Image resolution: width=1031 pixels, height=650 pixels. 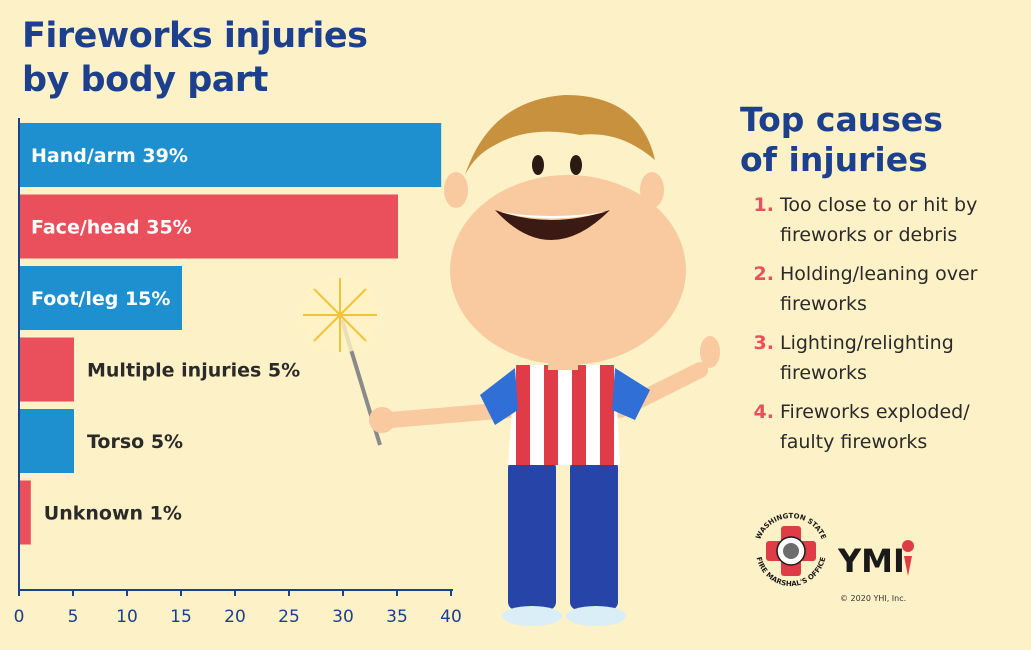 What do you see at coordinates (397, 617) in the screenshot?
I see `x-tick-label: 35` at bounding box center [397, 617].